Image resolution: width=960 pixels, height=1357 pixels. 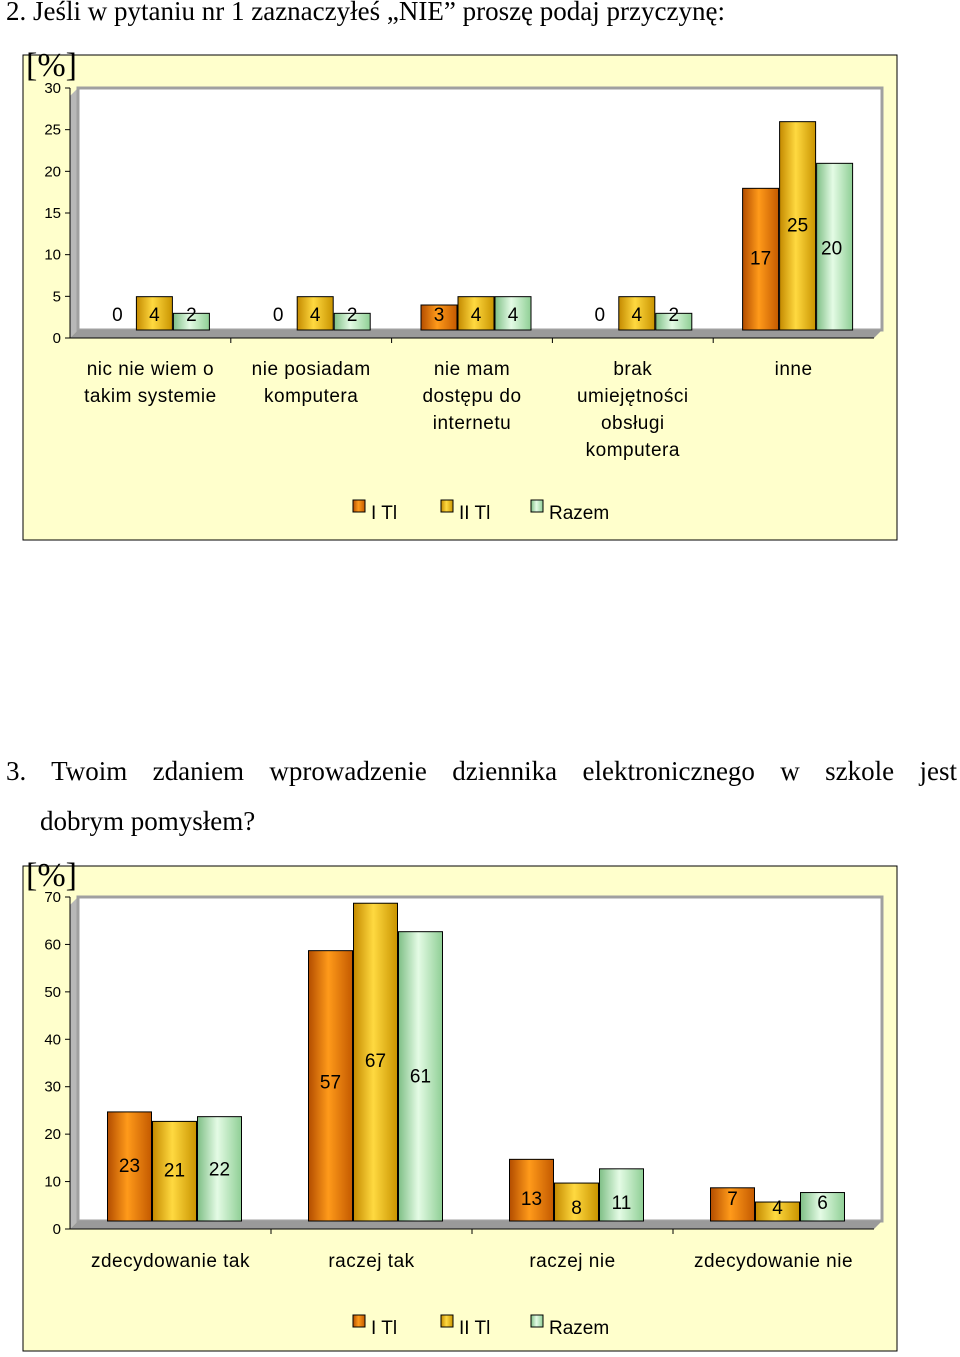 What do you see at coordinates (576, 1208) in the screenshot?
I see `data-label: 8` at bounding box center [576, 1208].